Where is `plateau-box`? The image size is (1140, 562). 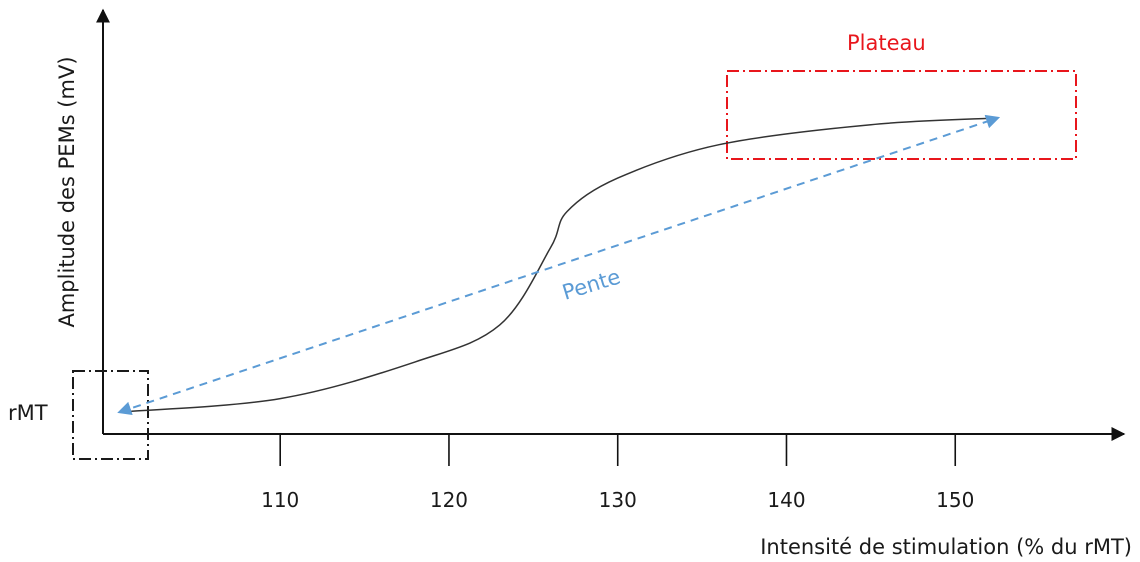
plateau-box is located at coordinates (901, 115).